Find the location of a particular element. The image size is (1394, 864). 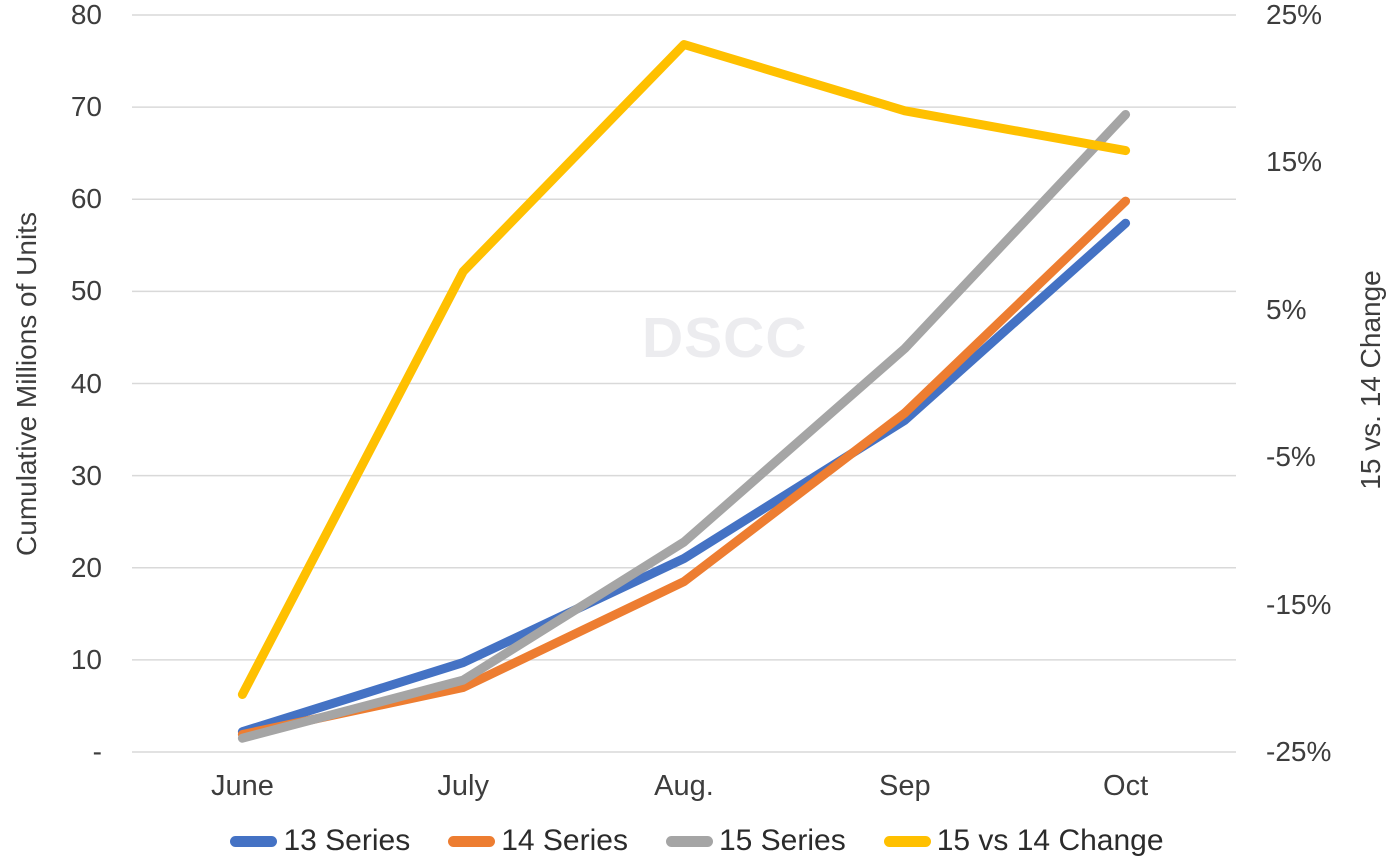

right-axis-tick-label: 25% is located at coordinates (1294, 15).